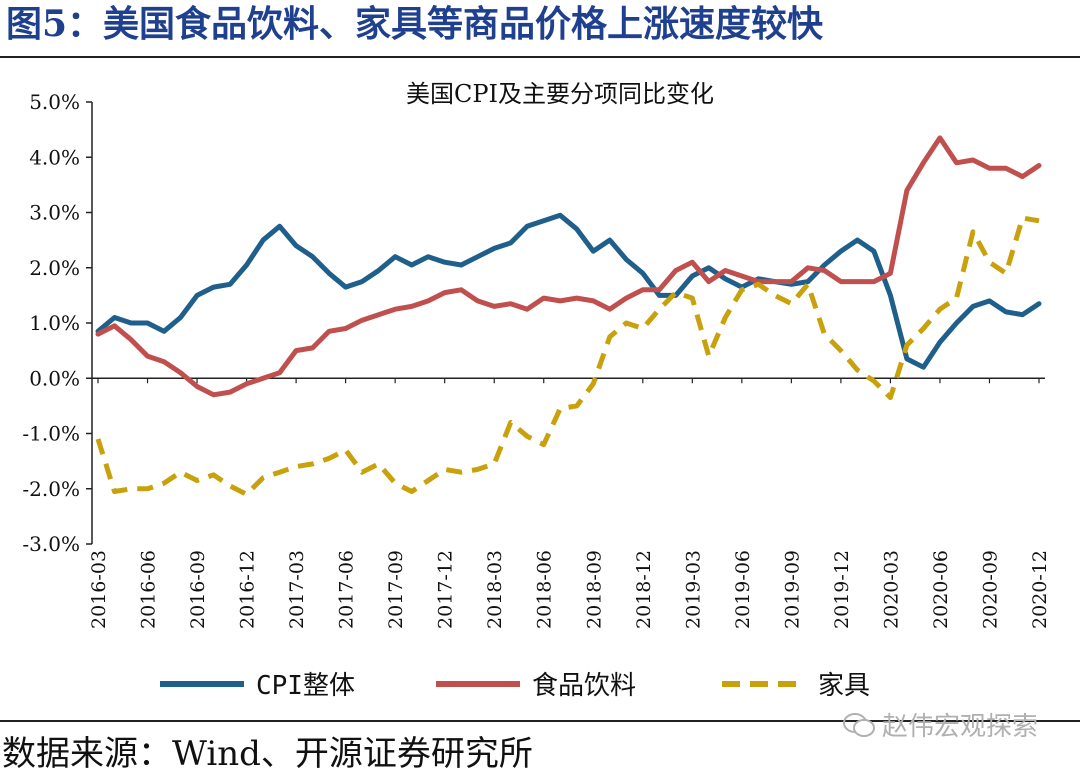 Image resolution: width=1080 pixels, height=775 pixels. Describe the element at coordinates (743, 589) in the screenshot. I see `x-tick-label: 2019-06` at that location.